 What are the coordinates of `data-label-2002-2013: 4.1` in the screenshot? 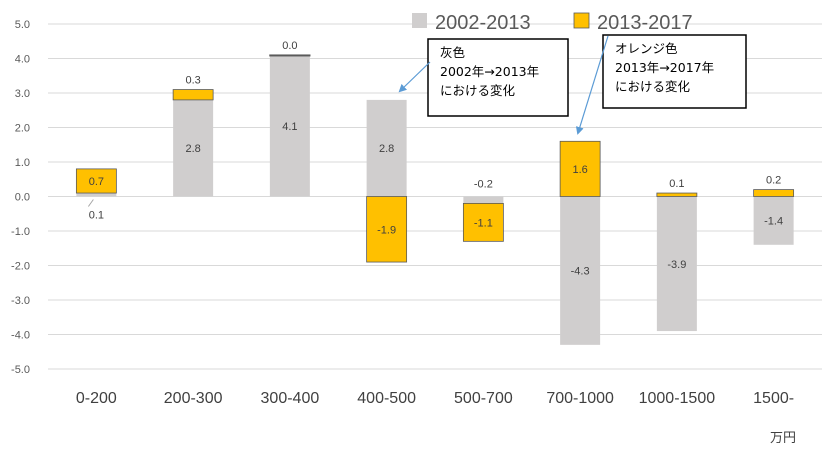 It's located at (289, 127).